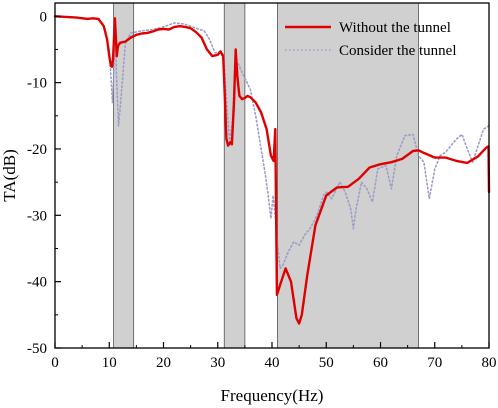  I want to click on y-tick-label: -40, so click(37, 283).